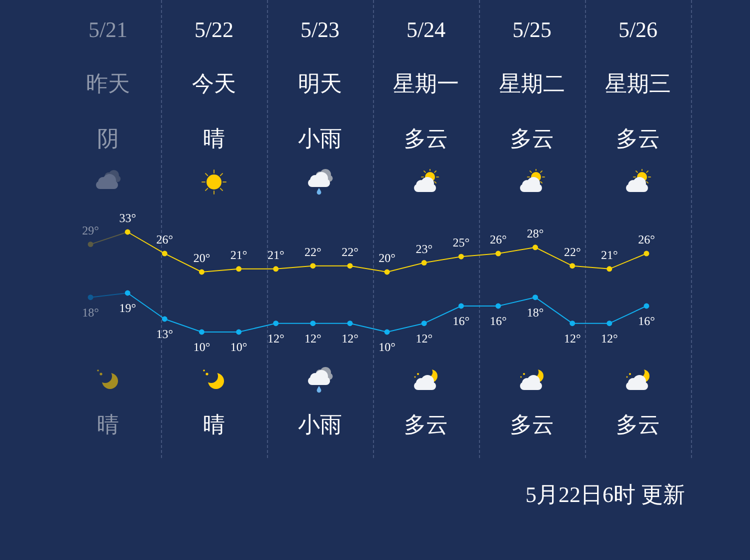 The width and height of the screenshot is (750, 560). I want to click on text: 5/23, so click(320, 30).